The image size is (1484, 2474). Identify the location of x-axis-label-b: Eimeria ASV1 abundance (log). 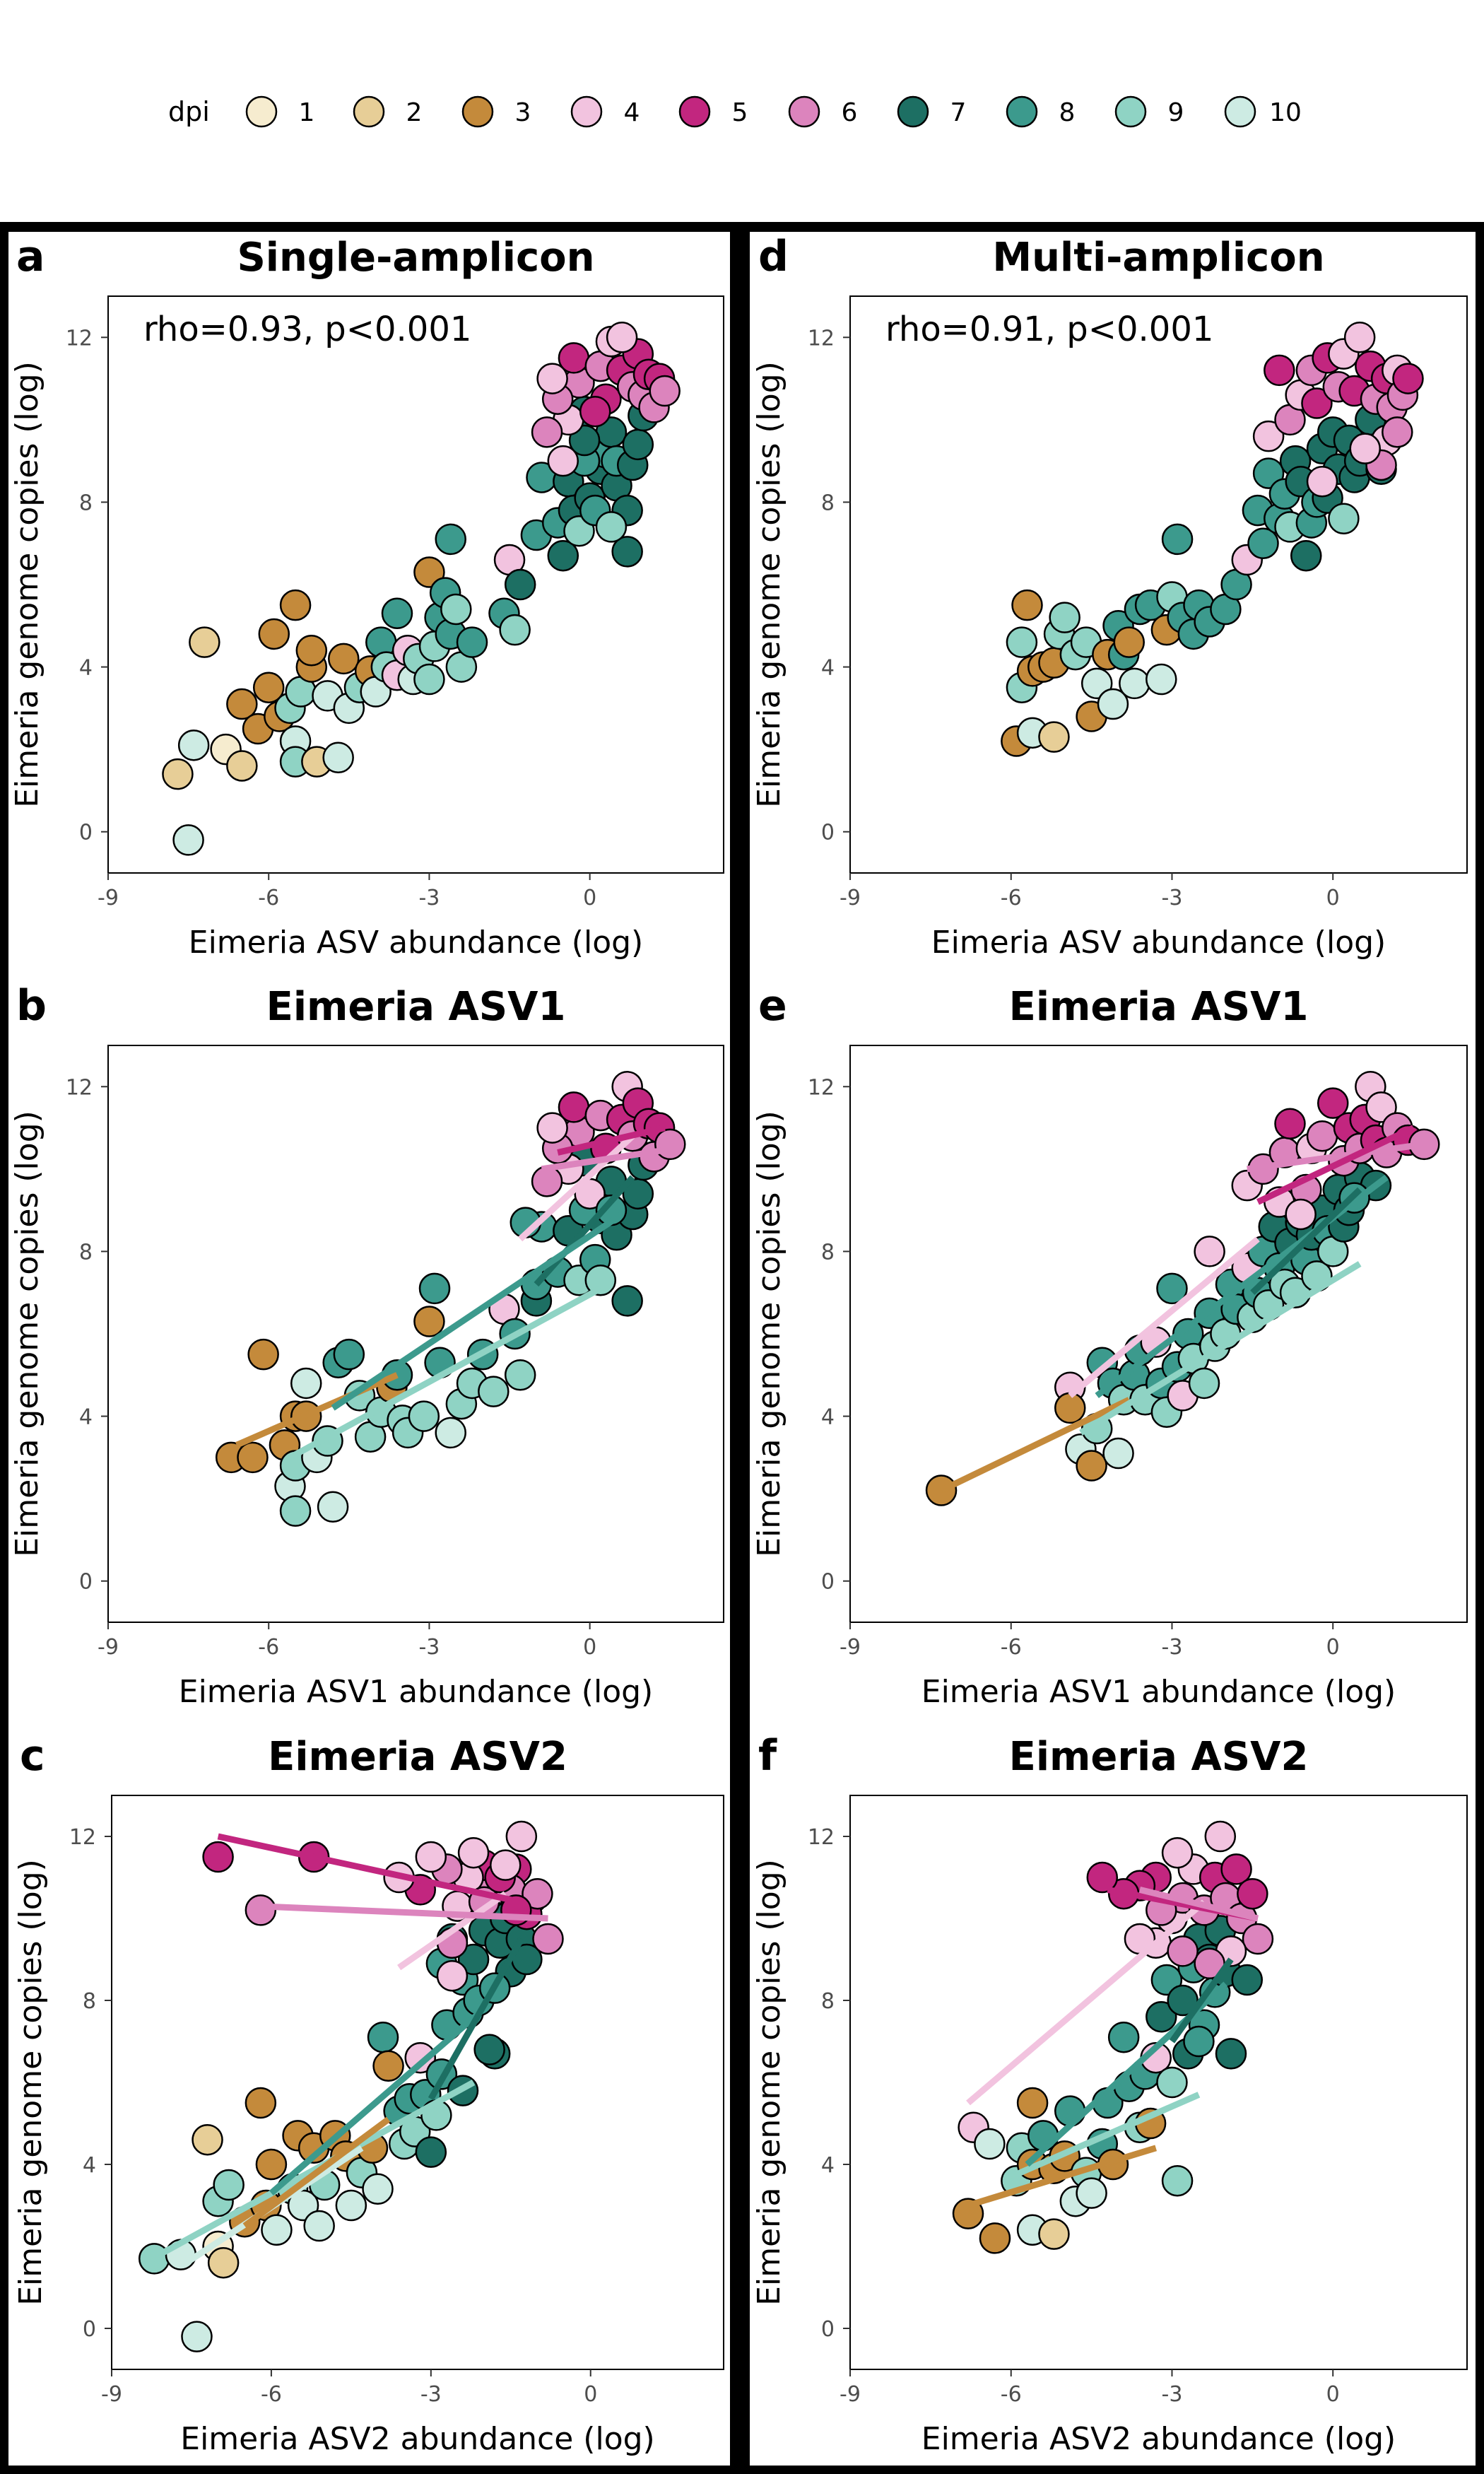
(416, 1692).